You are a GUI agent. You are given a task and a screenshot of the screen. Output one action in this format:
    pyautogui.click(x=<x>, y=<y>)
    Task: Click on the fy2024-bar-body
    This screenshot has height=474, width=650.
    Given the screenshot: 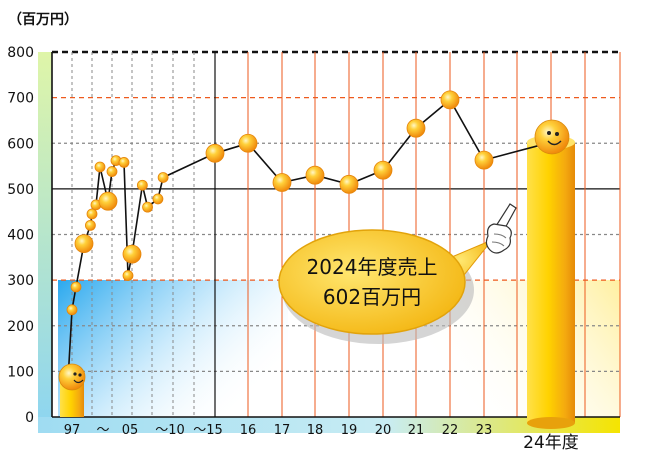 What is the action you would take?
    pyautogui.click(x=551, y=282)
    